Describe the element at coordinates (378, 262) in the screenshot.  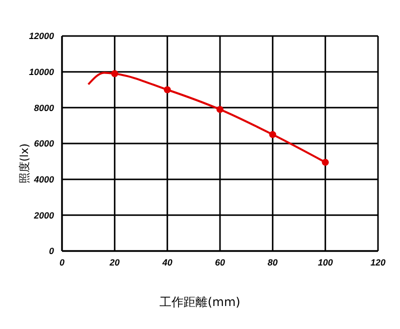
I see `x-tick-label: 120` at that location.